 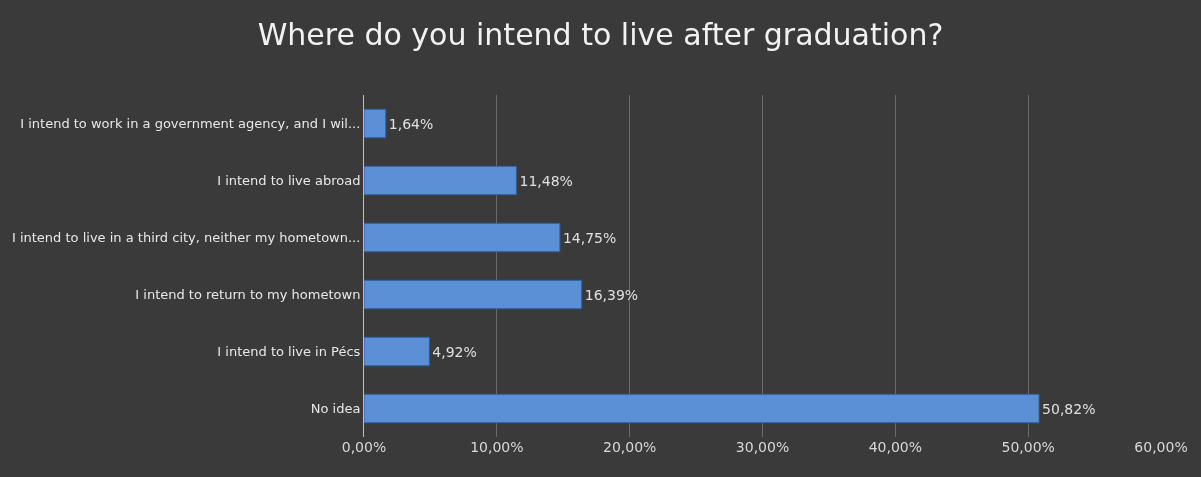 What do you see at coordinates (335, 409) in the screenshot?
I see `y-tick-label: No idea` at bounding box center [335, 409].